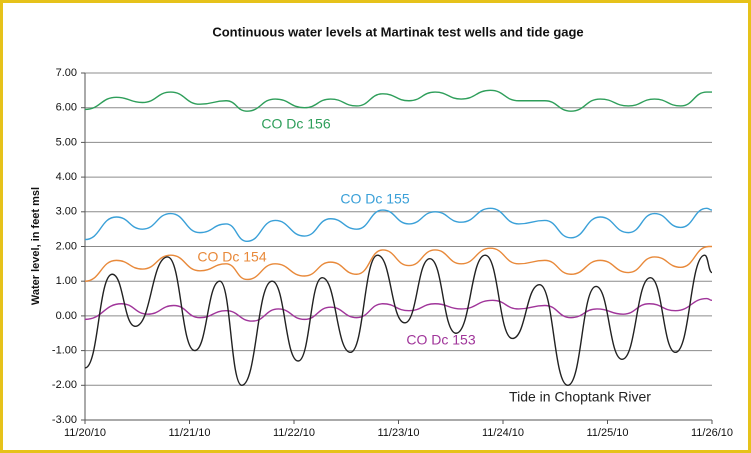  I want to click on y-tick-label: 0.00, so click(66, 316).